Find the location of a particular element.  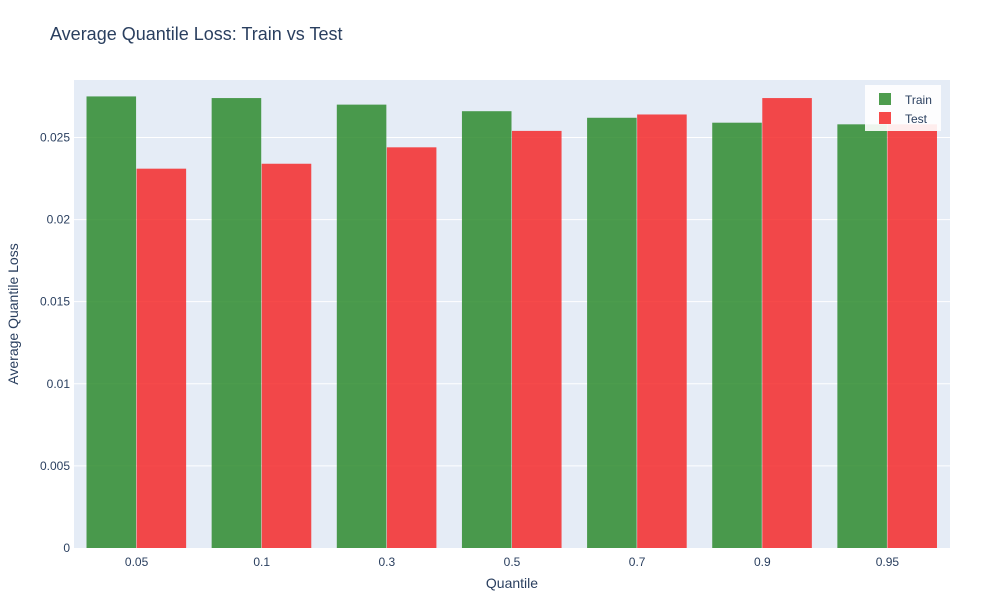

y-tick-label: 0.025 is located at coordinates (55, 137).